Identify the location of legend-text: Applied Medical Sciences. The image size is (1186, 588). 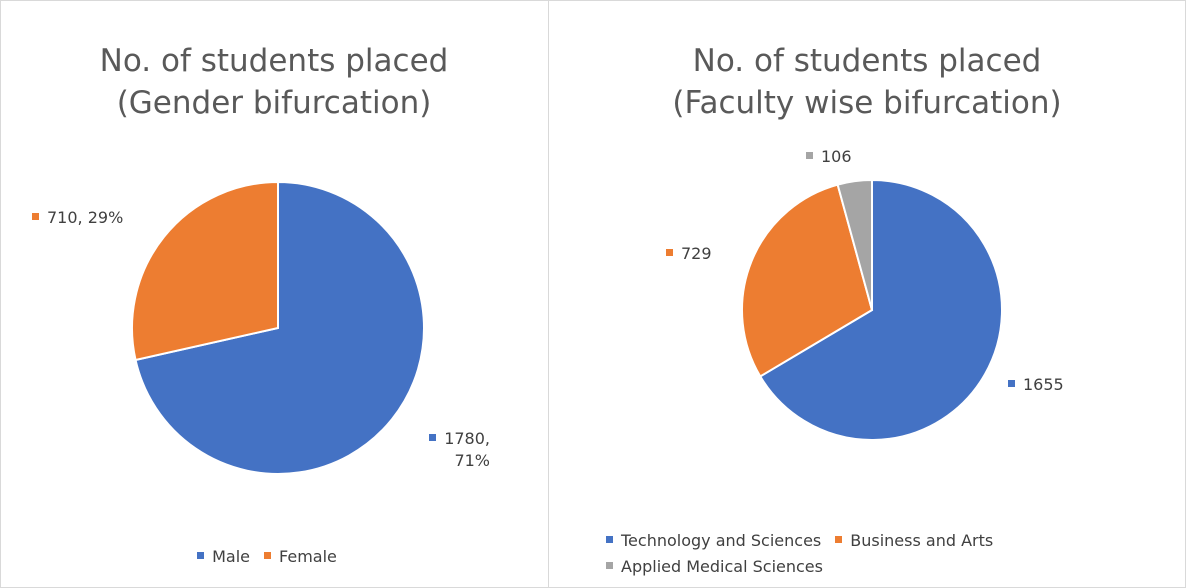
(722, 566).